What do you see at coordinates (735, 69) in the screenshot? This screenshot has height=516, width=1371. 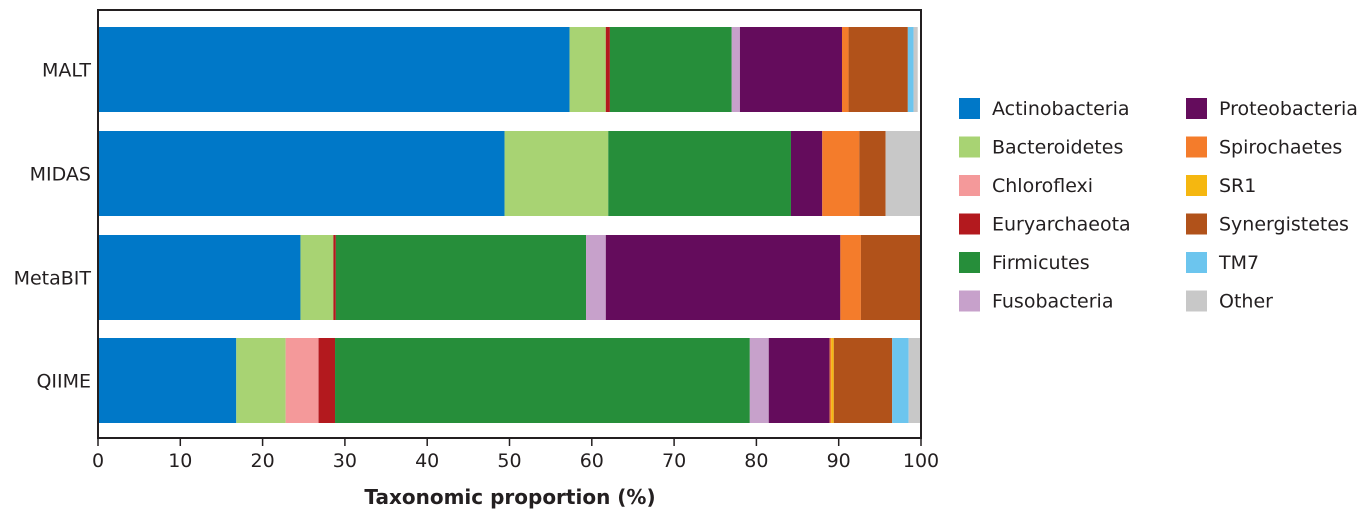 I see `bar-malt-fusobacteria` at bounding box center [735, 69].